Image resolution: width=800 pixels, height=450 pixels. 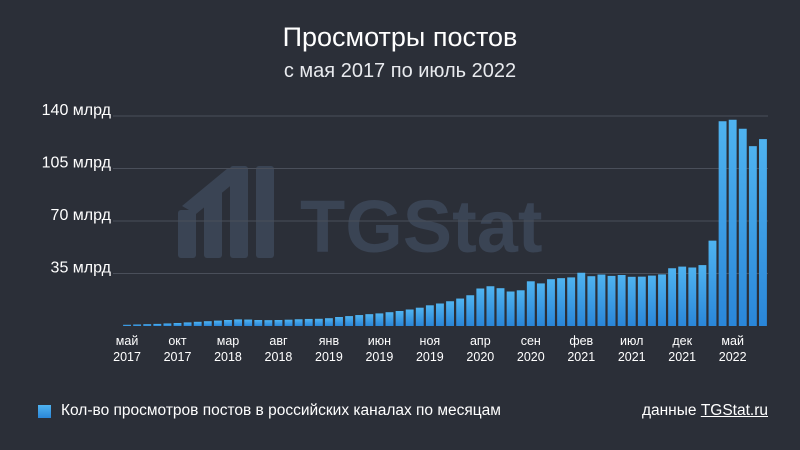 What do you see at coordinates (581, 341) in the screenshot?
I see `x-tick-month: фев` at bounding box center [581, 341].